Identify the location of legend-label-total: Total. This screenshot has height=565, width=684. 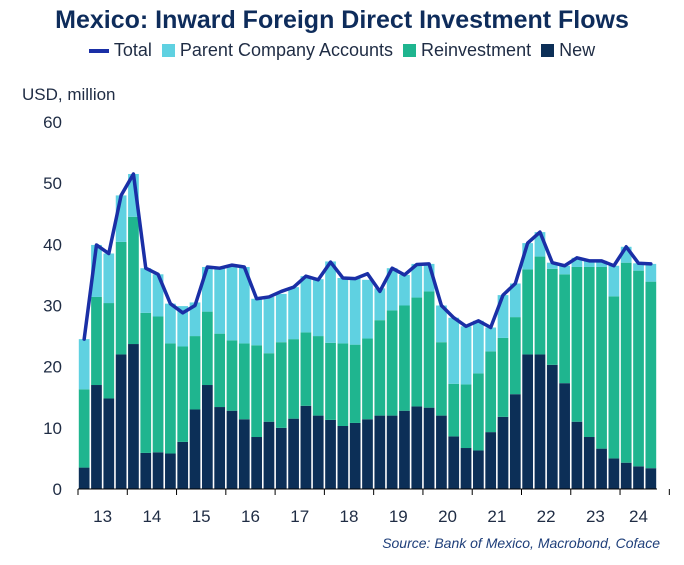
(132, 50).